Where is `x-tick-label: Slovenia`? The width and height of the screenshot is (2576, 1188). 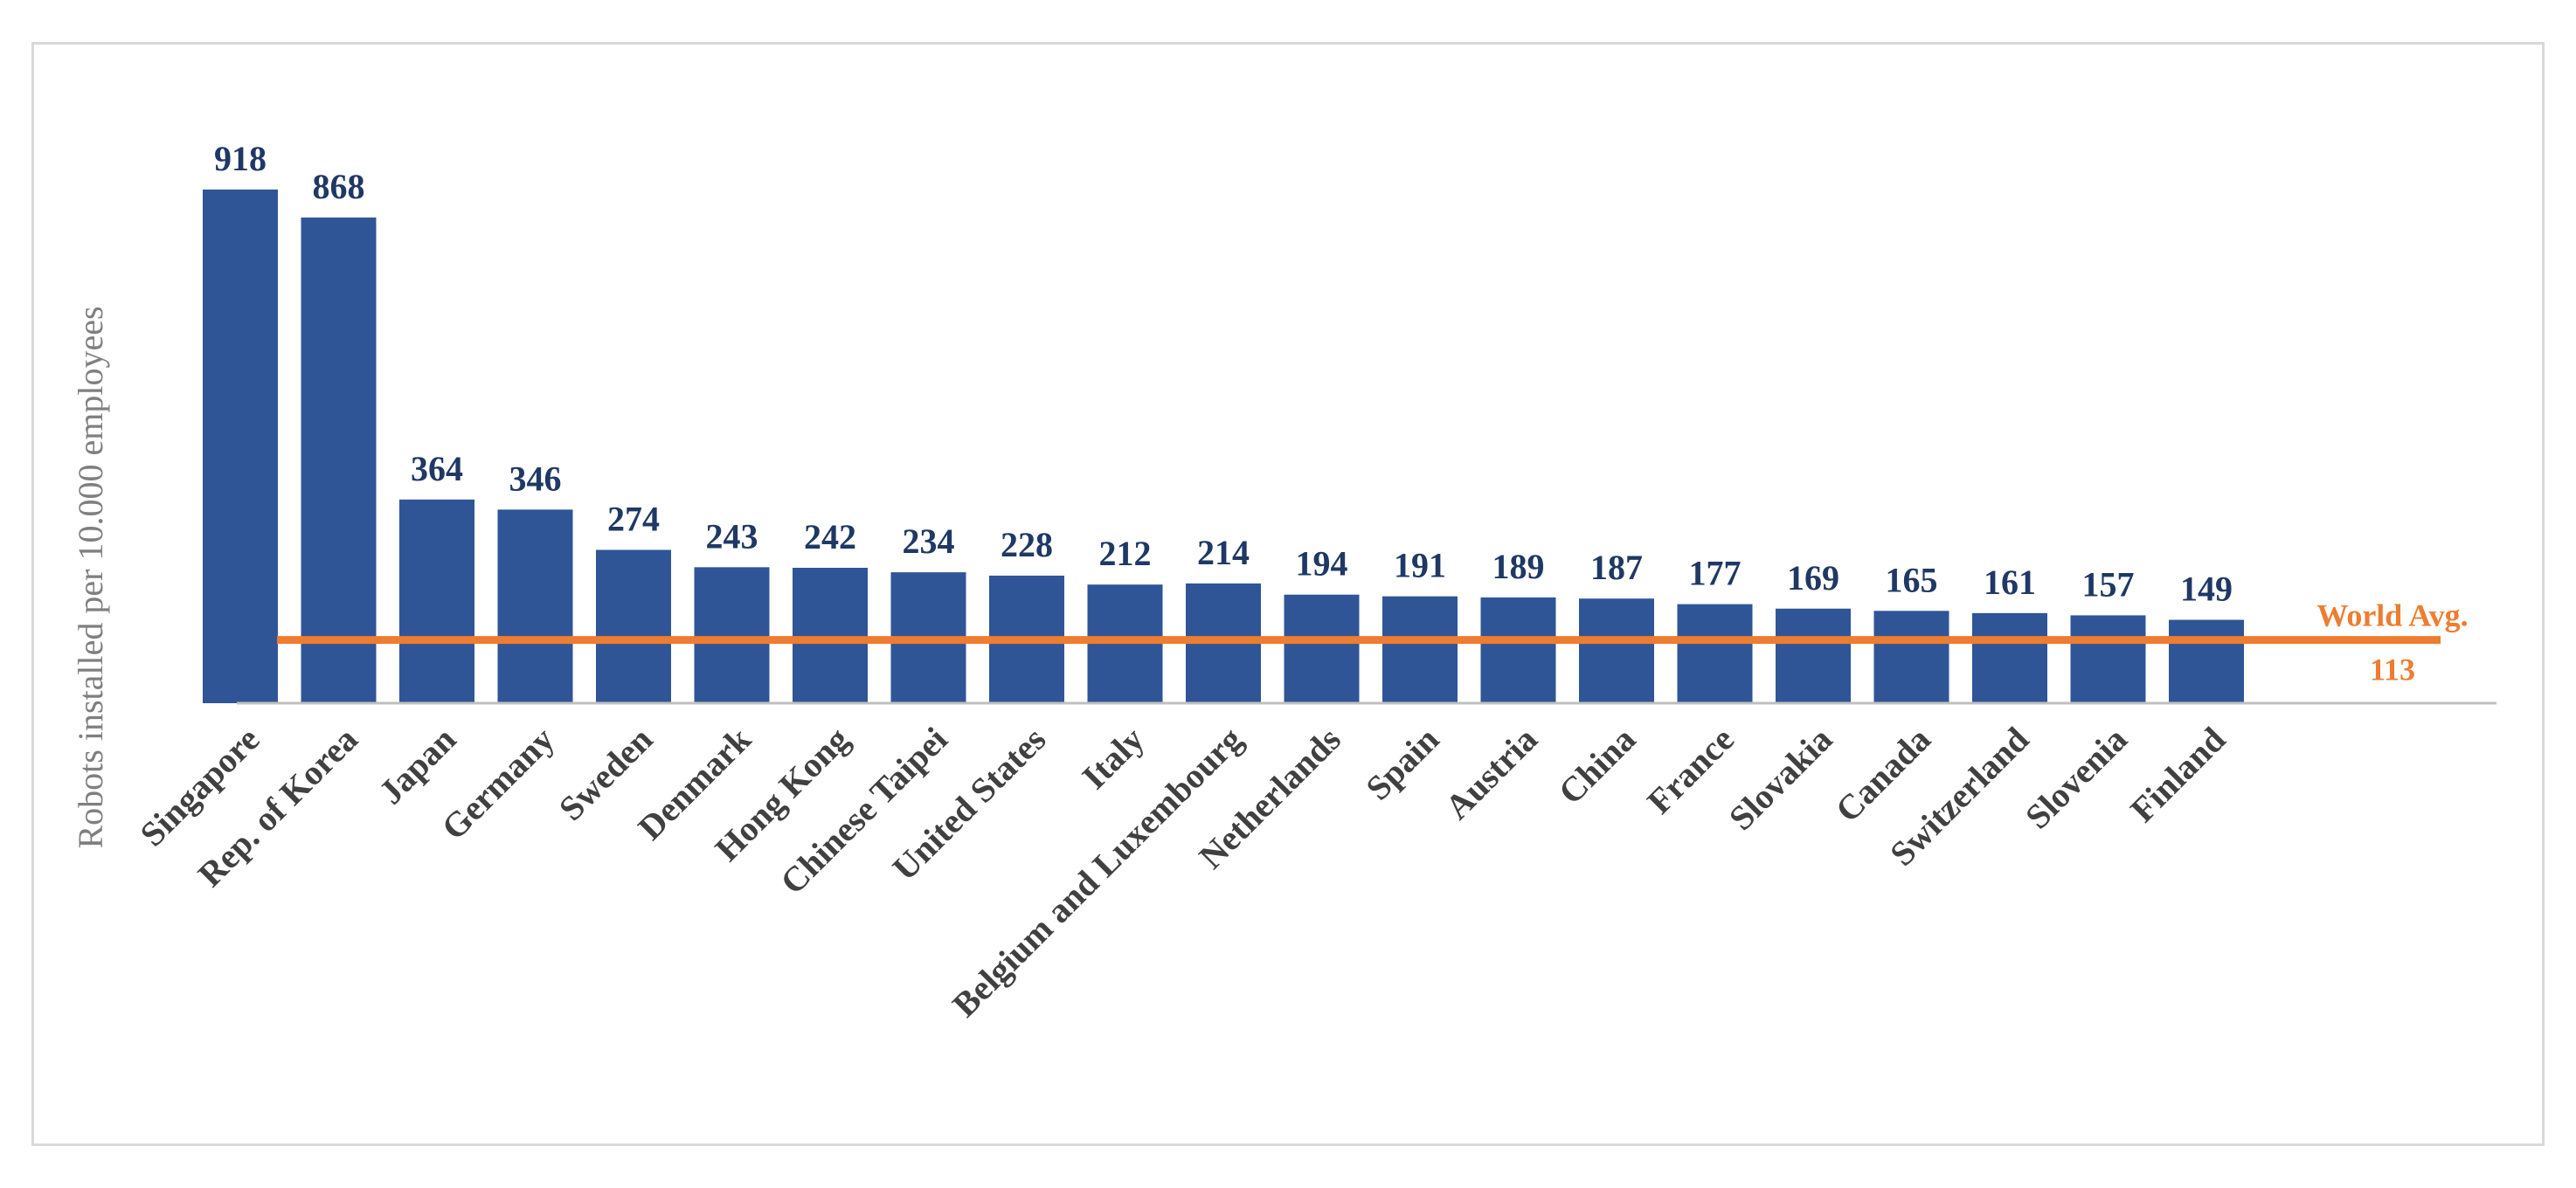 x-tick-label: Slovenia is located at coordinates (2076, 778).